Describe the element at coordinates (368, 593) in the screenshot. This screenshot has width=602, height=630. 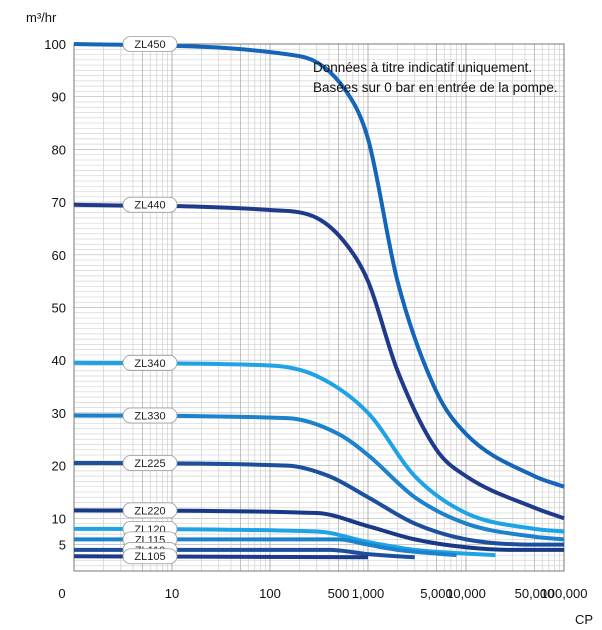
I see `x-tick-label: 1,000` at that location.